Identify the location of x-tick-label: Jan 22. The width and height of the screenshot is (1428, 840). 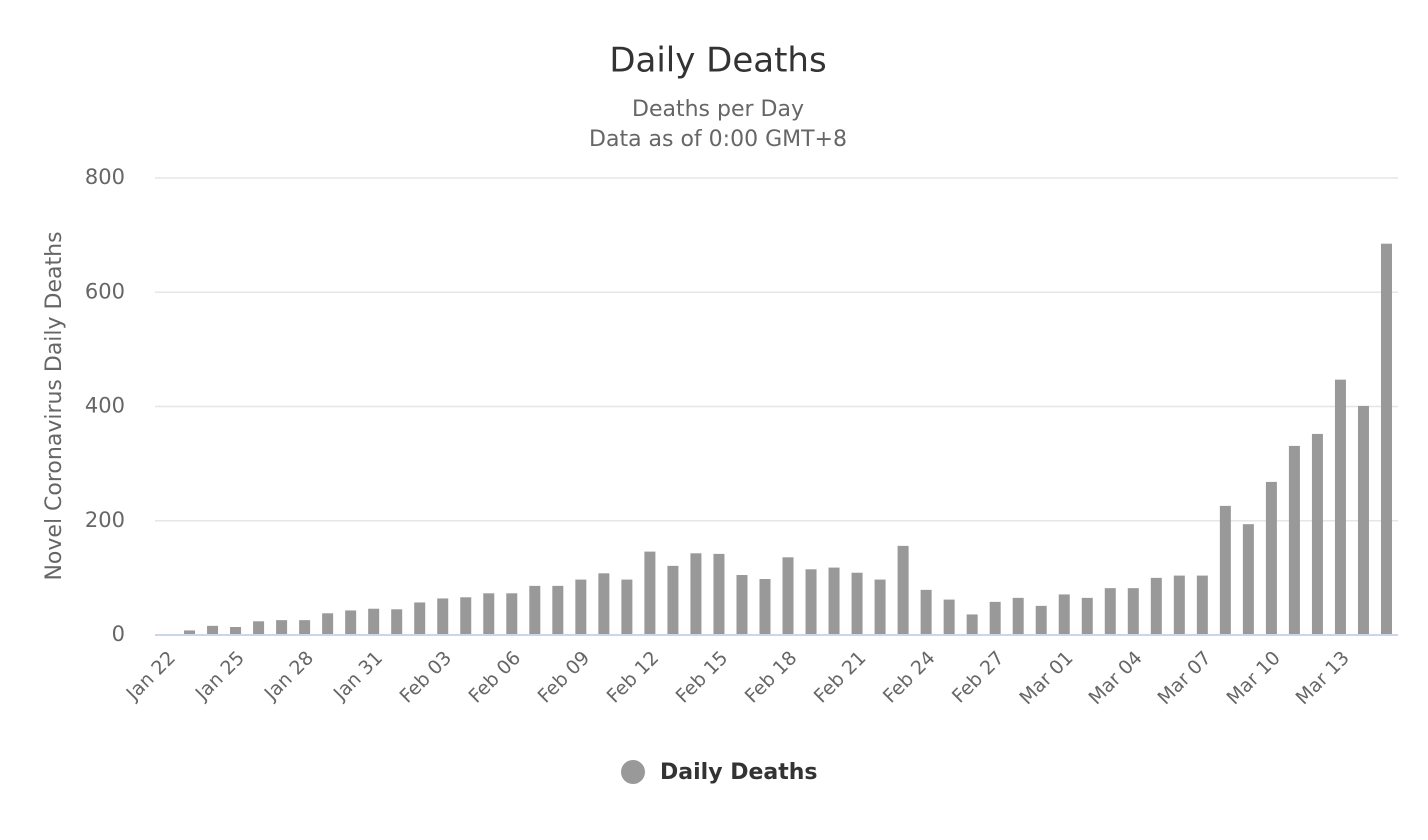
(151, 676).